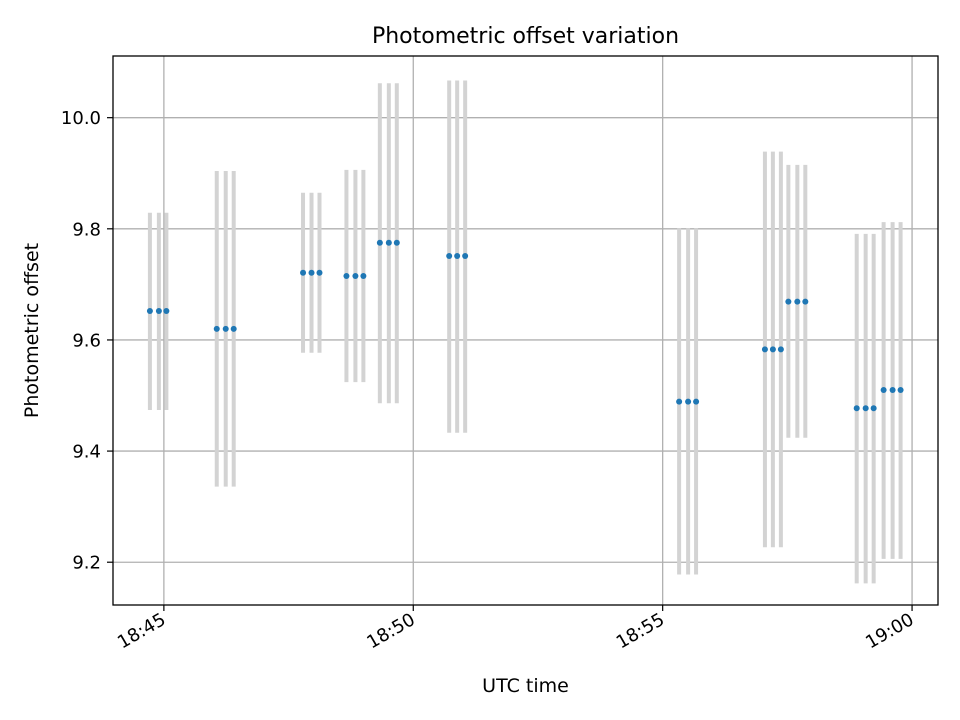 This screenshot has width=960, height=720. What do you see at coordinates (81, 118) in the screenshot?
I see `y-tick-label: 10.0` at bounding box center [81, 118].